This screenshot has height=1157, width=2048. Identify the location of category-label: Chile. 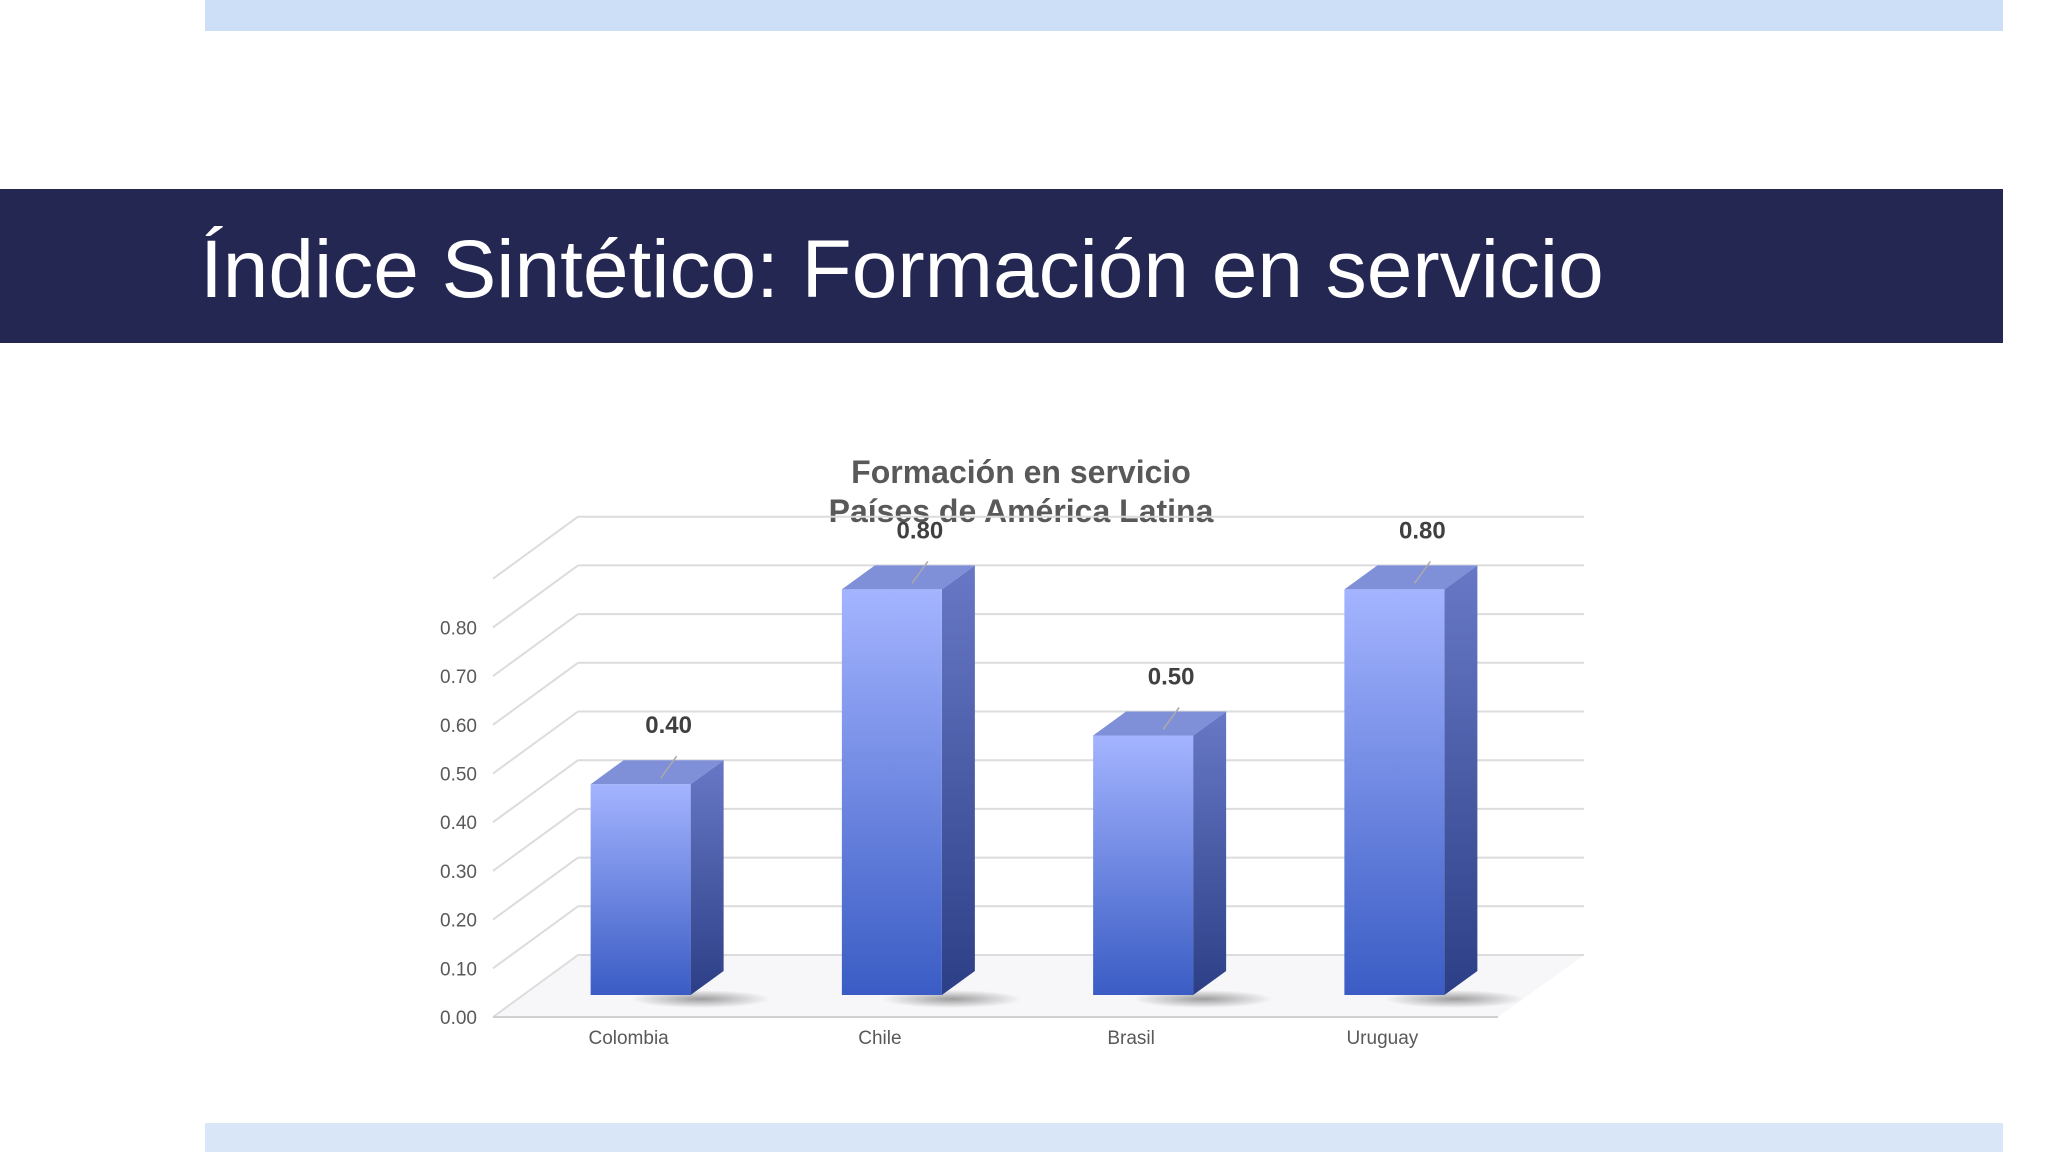
(879, 1038).